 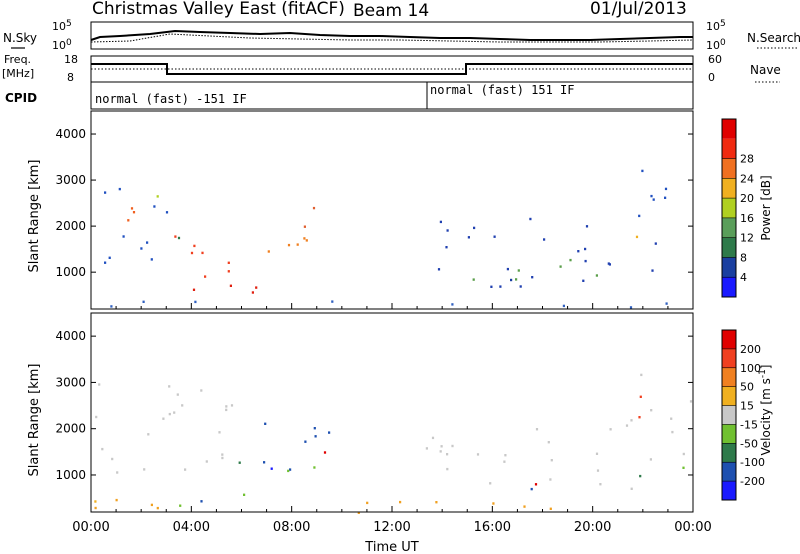 What do you see at coordinates (492, 527) in the screenshot?
I see `x-tick-label: 16:00` at bounding box center [492, 527].